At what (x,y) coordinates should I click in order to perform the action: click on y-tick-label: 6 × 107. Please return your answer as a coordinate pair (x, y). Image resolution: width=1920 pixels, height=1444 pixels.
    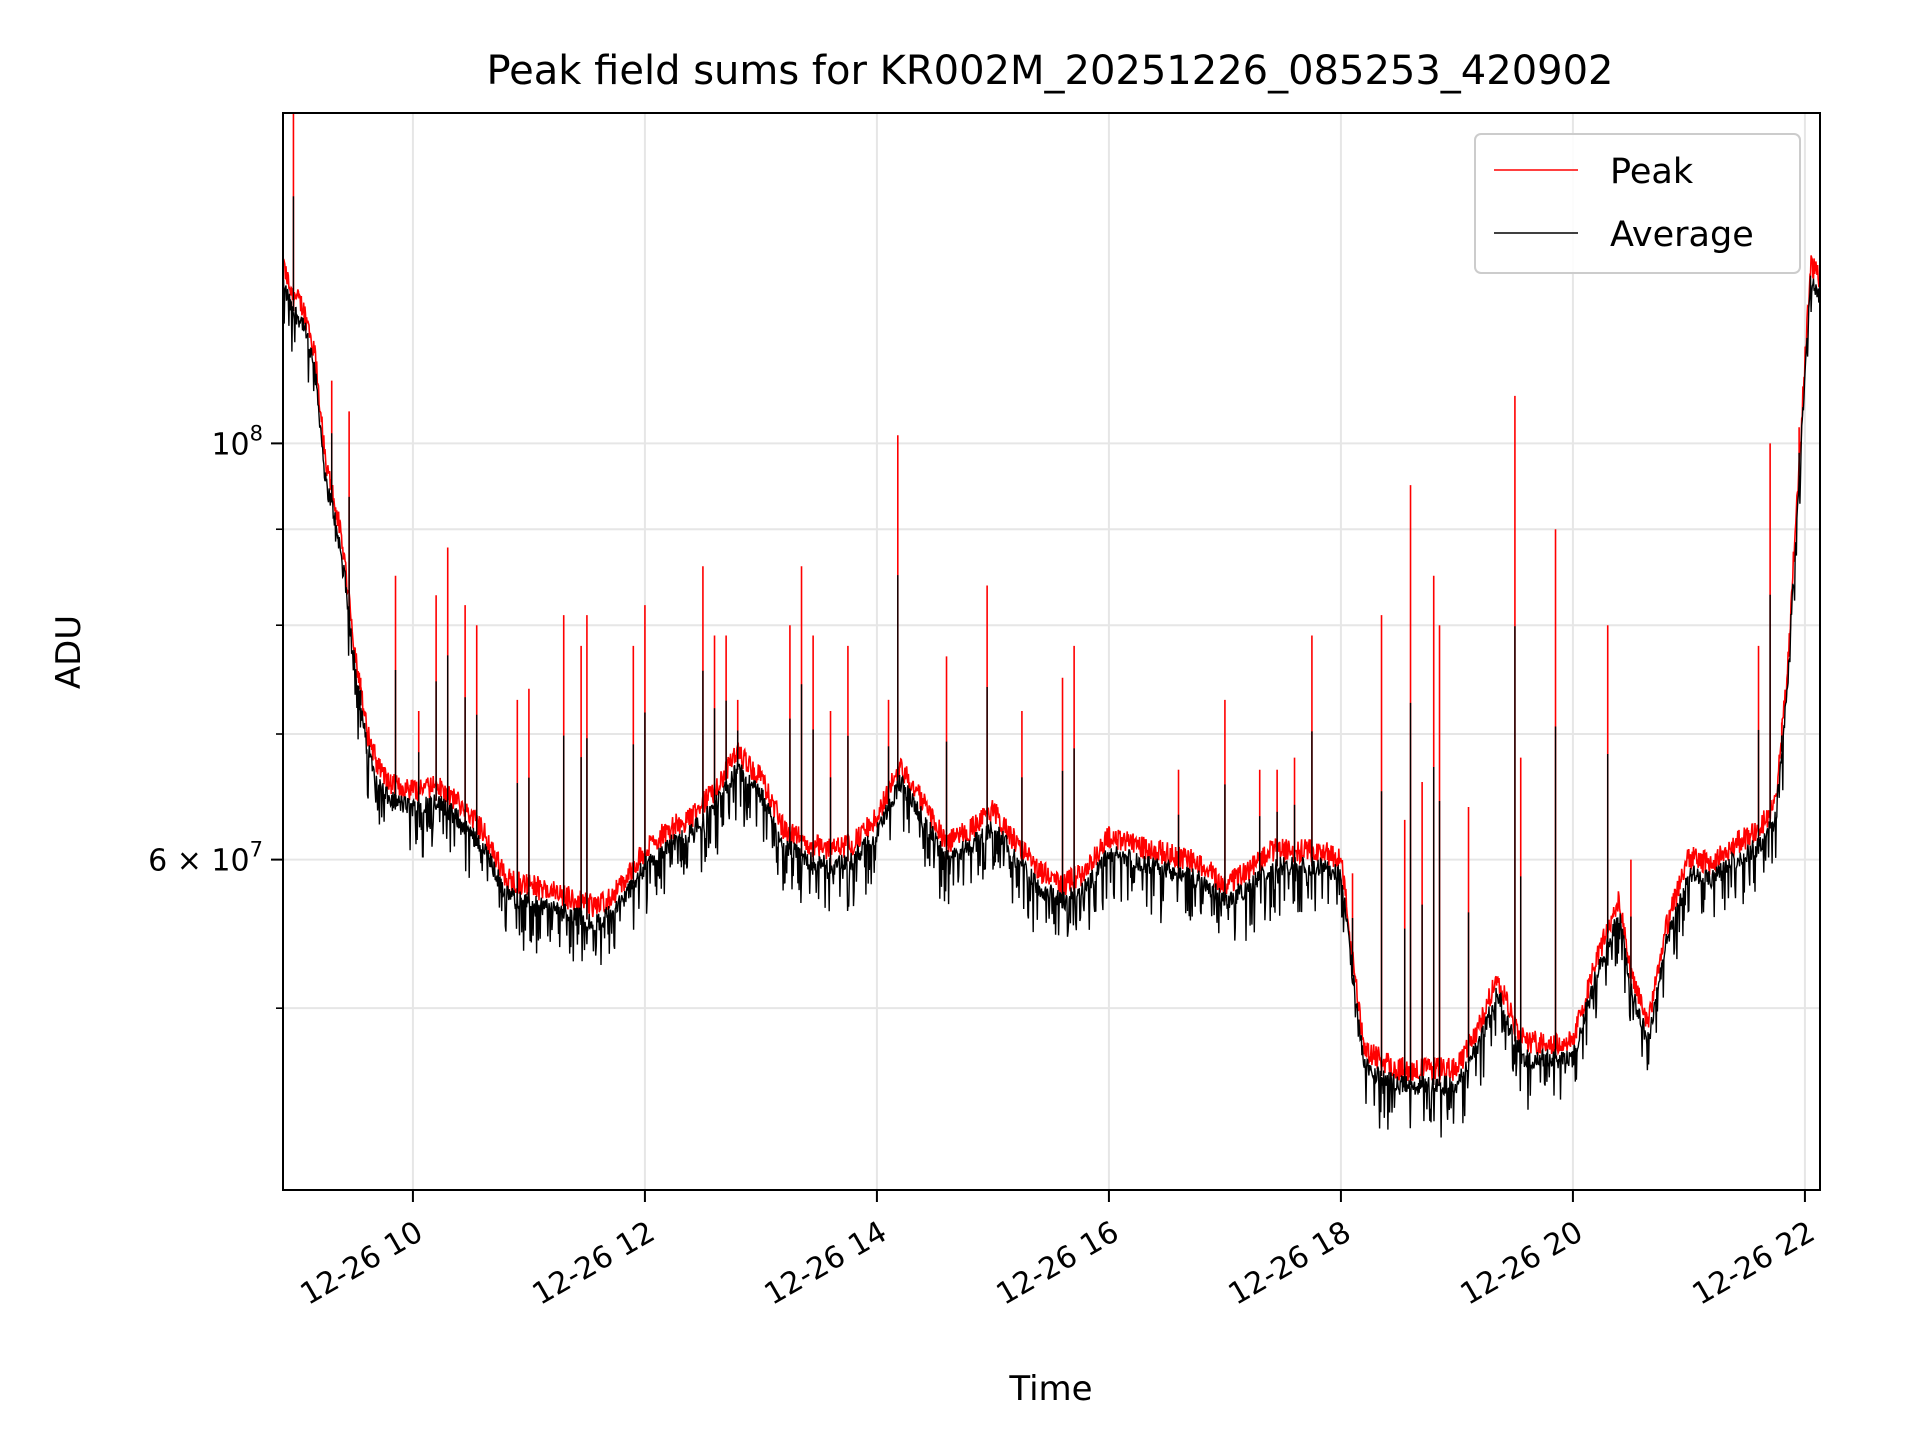
    Looking at the image, I should click on (205, 858).